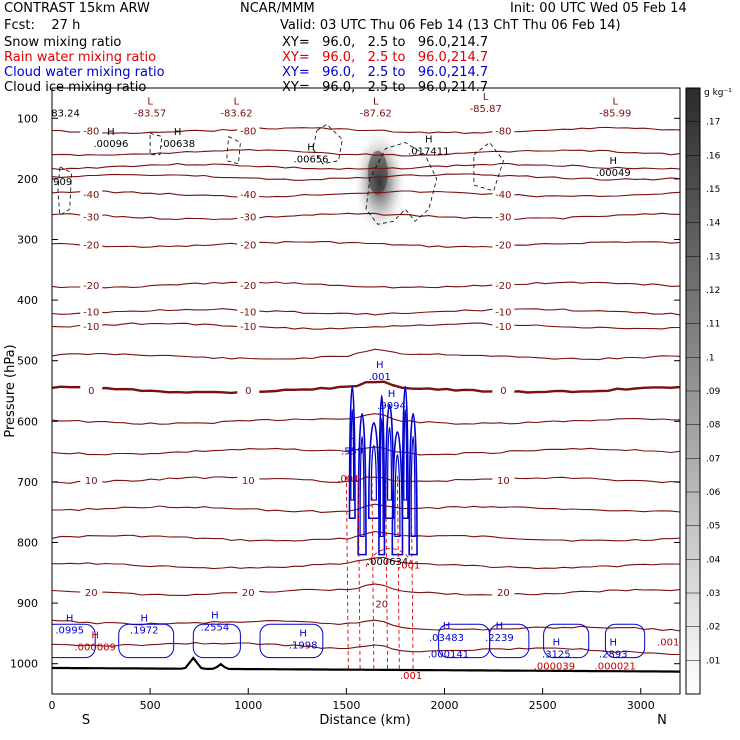 Image resolution: width=740 pixels, height=740 pixels. What do you see at coordinates (376, 113) in the screenshot?
I see `extremum-value: -87.62` at bounding box center [376, 113].